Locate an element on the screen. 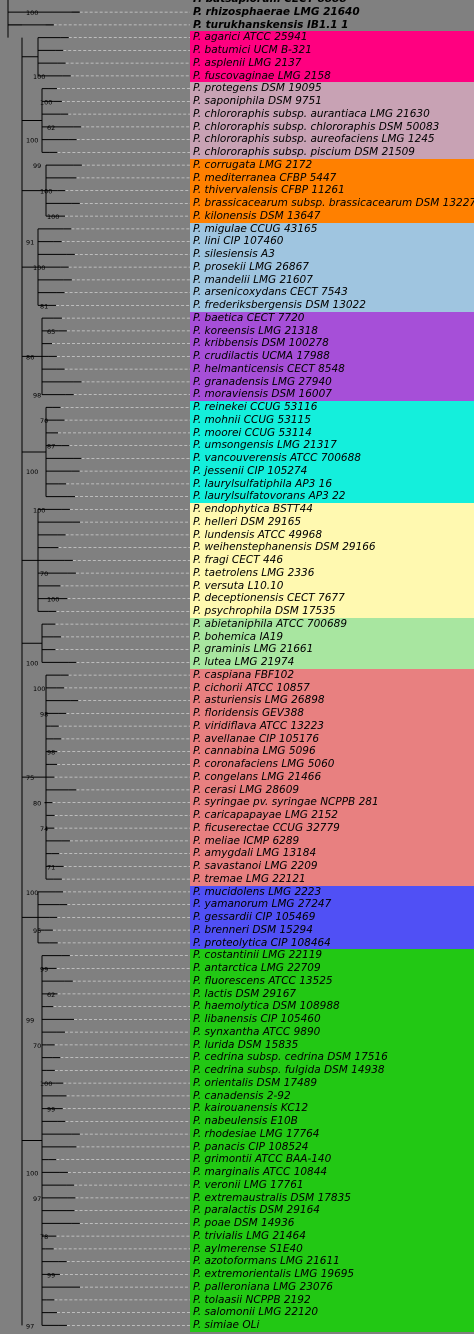 The width and height of the screenshot is (474, 1334). taxon-label: P. endophytica BSTT44 is located at coordinates (332, 509).